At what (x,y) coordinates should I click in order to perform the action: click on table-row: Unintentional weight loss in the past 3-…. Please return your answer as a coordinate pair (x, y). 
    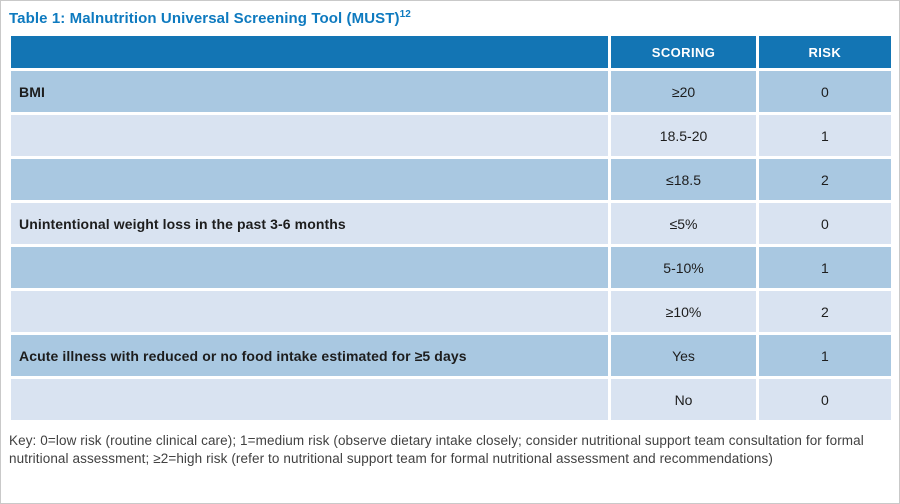
    Looking at the image, I should click on (451, 223).